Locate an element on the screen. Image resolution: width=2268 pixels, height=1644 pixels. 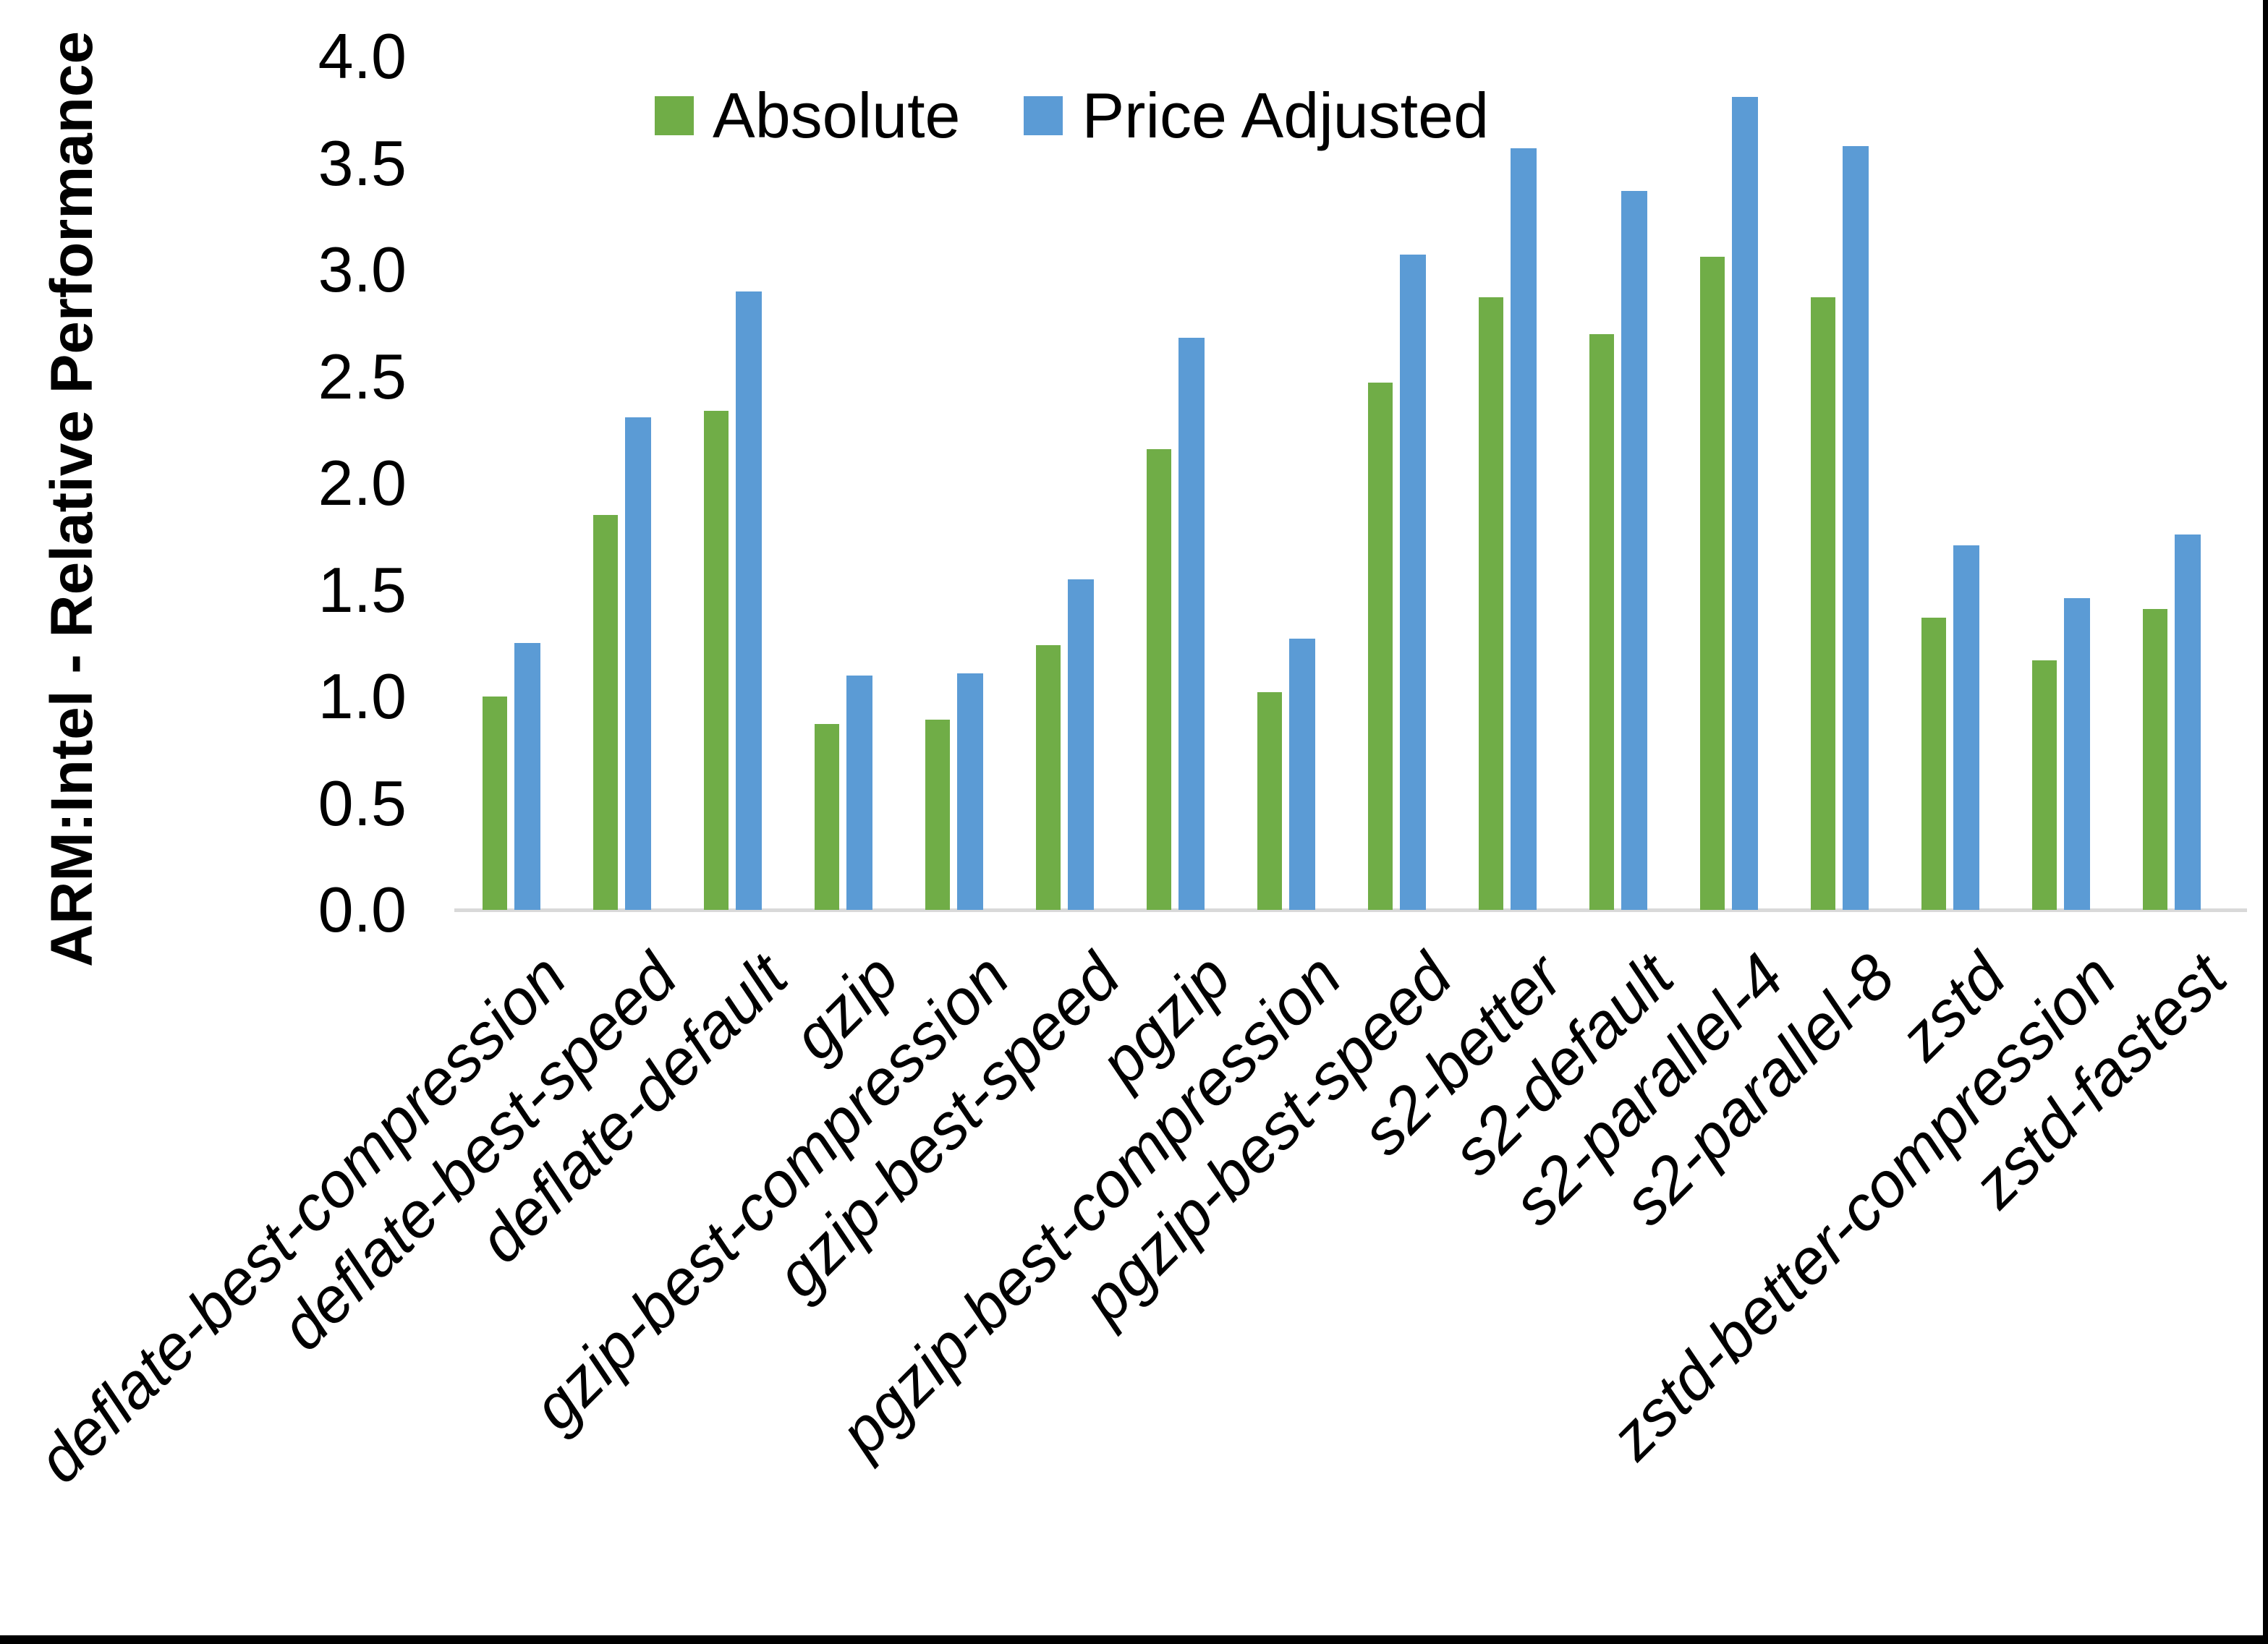
legend-item-price-adjusted: Price Adjusted is located at coordinates (1256, 116).